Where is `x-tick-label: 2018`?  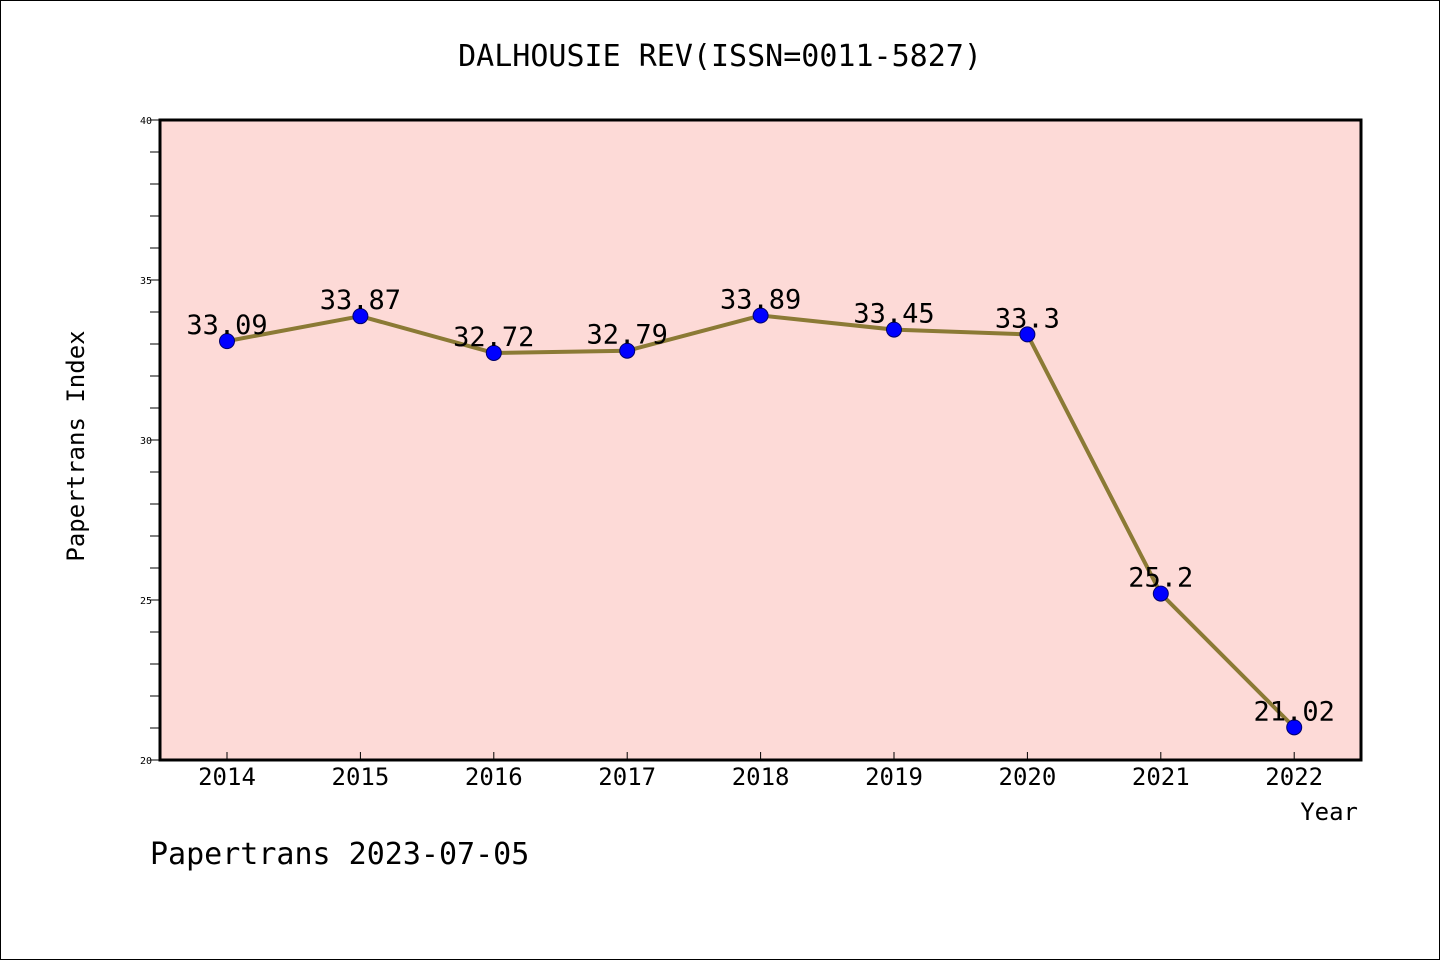
x-tick-label: 2018 is located at coordinates (761, 777).